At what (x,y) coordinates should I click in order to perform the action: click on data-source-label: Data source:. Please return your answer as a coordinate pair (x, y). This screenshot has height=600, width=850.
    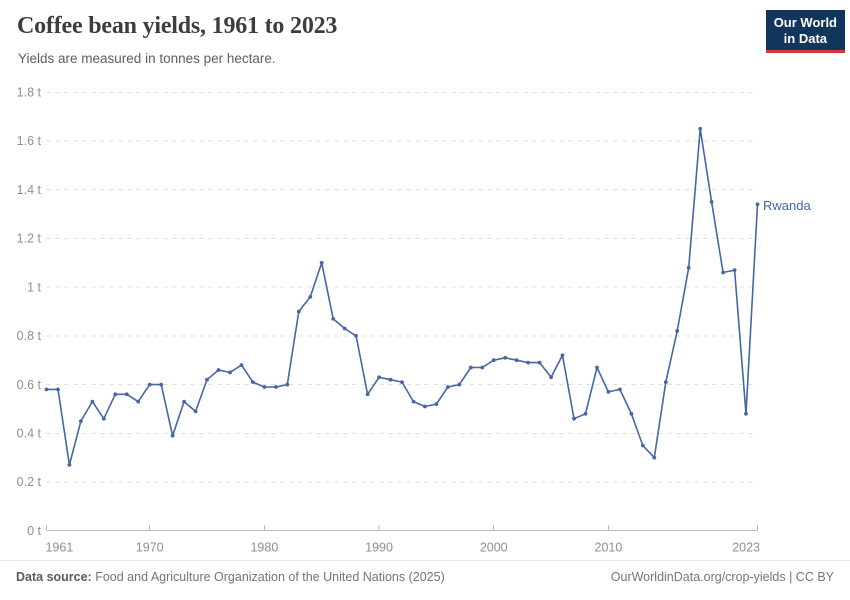
    Looking at the image, I should click on (54, 577).